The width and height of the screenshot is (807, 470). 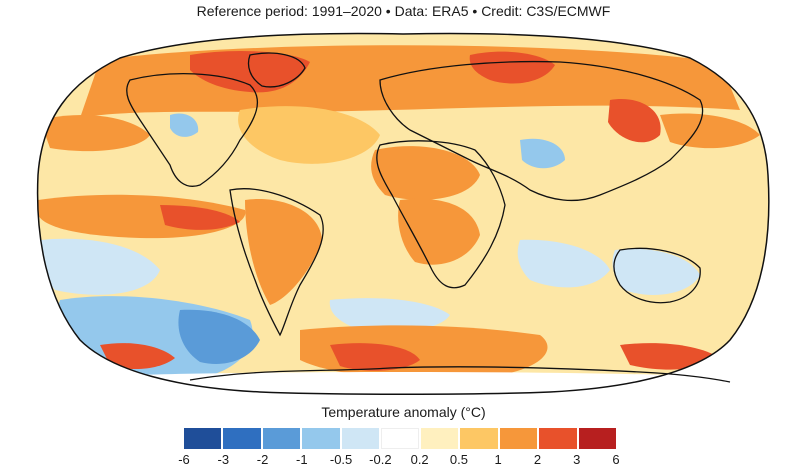 I want to click on greenland-coast, so click(x=276, y=70).